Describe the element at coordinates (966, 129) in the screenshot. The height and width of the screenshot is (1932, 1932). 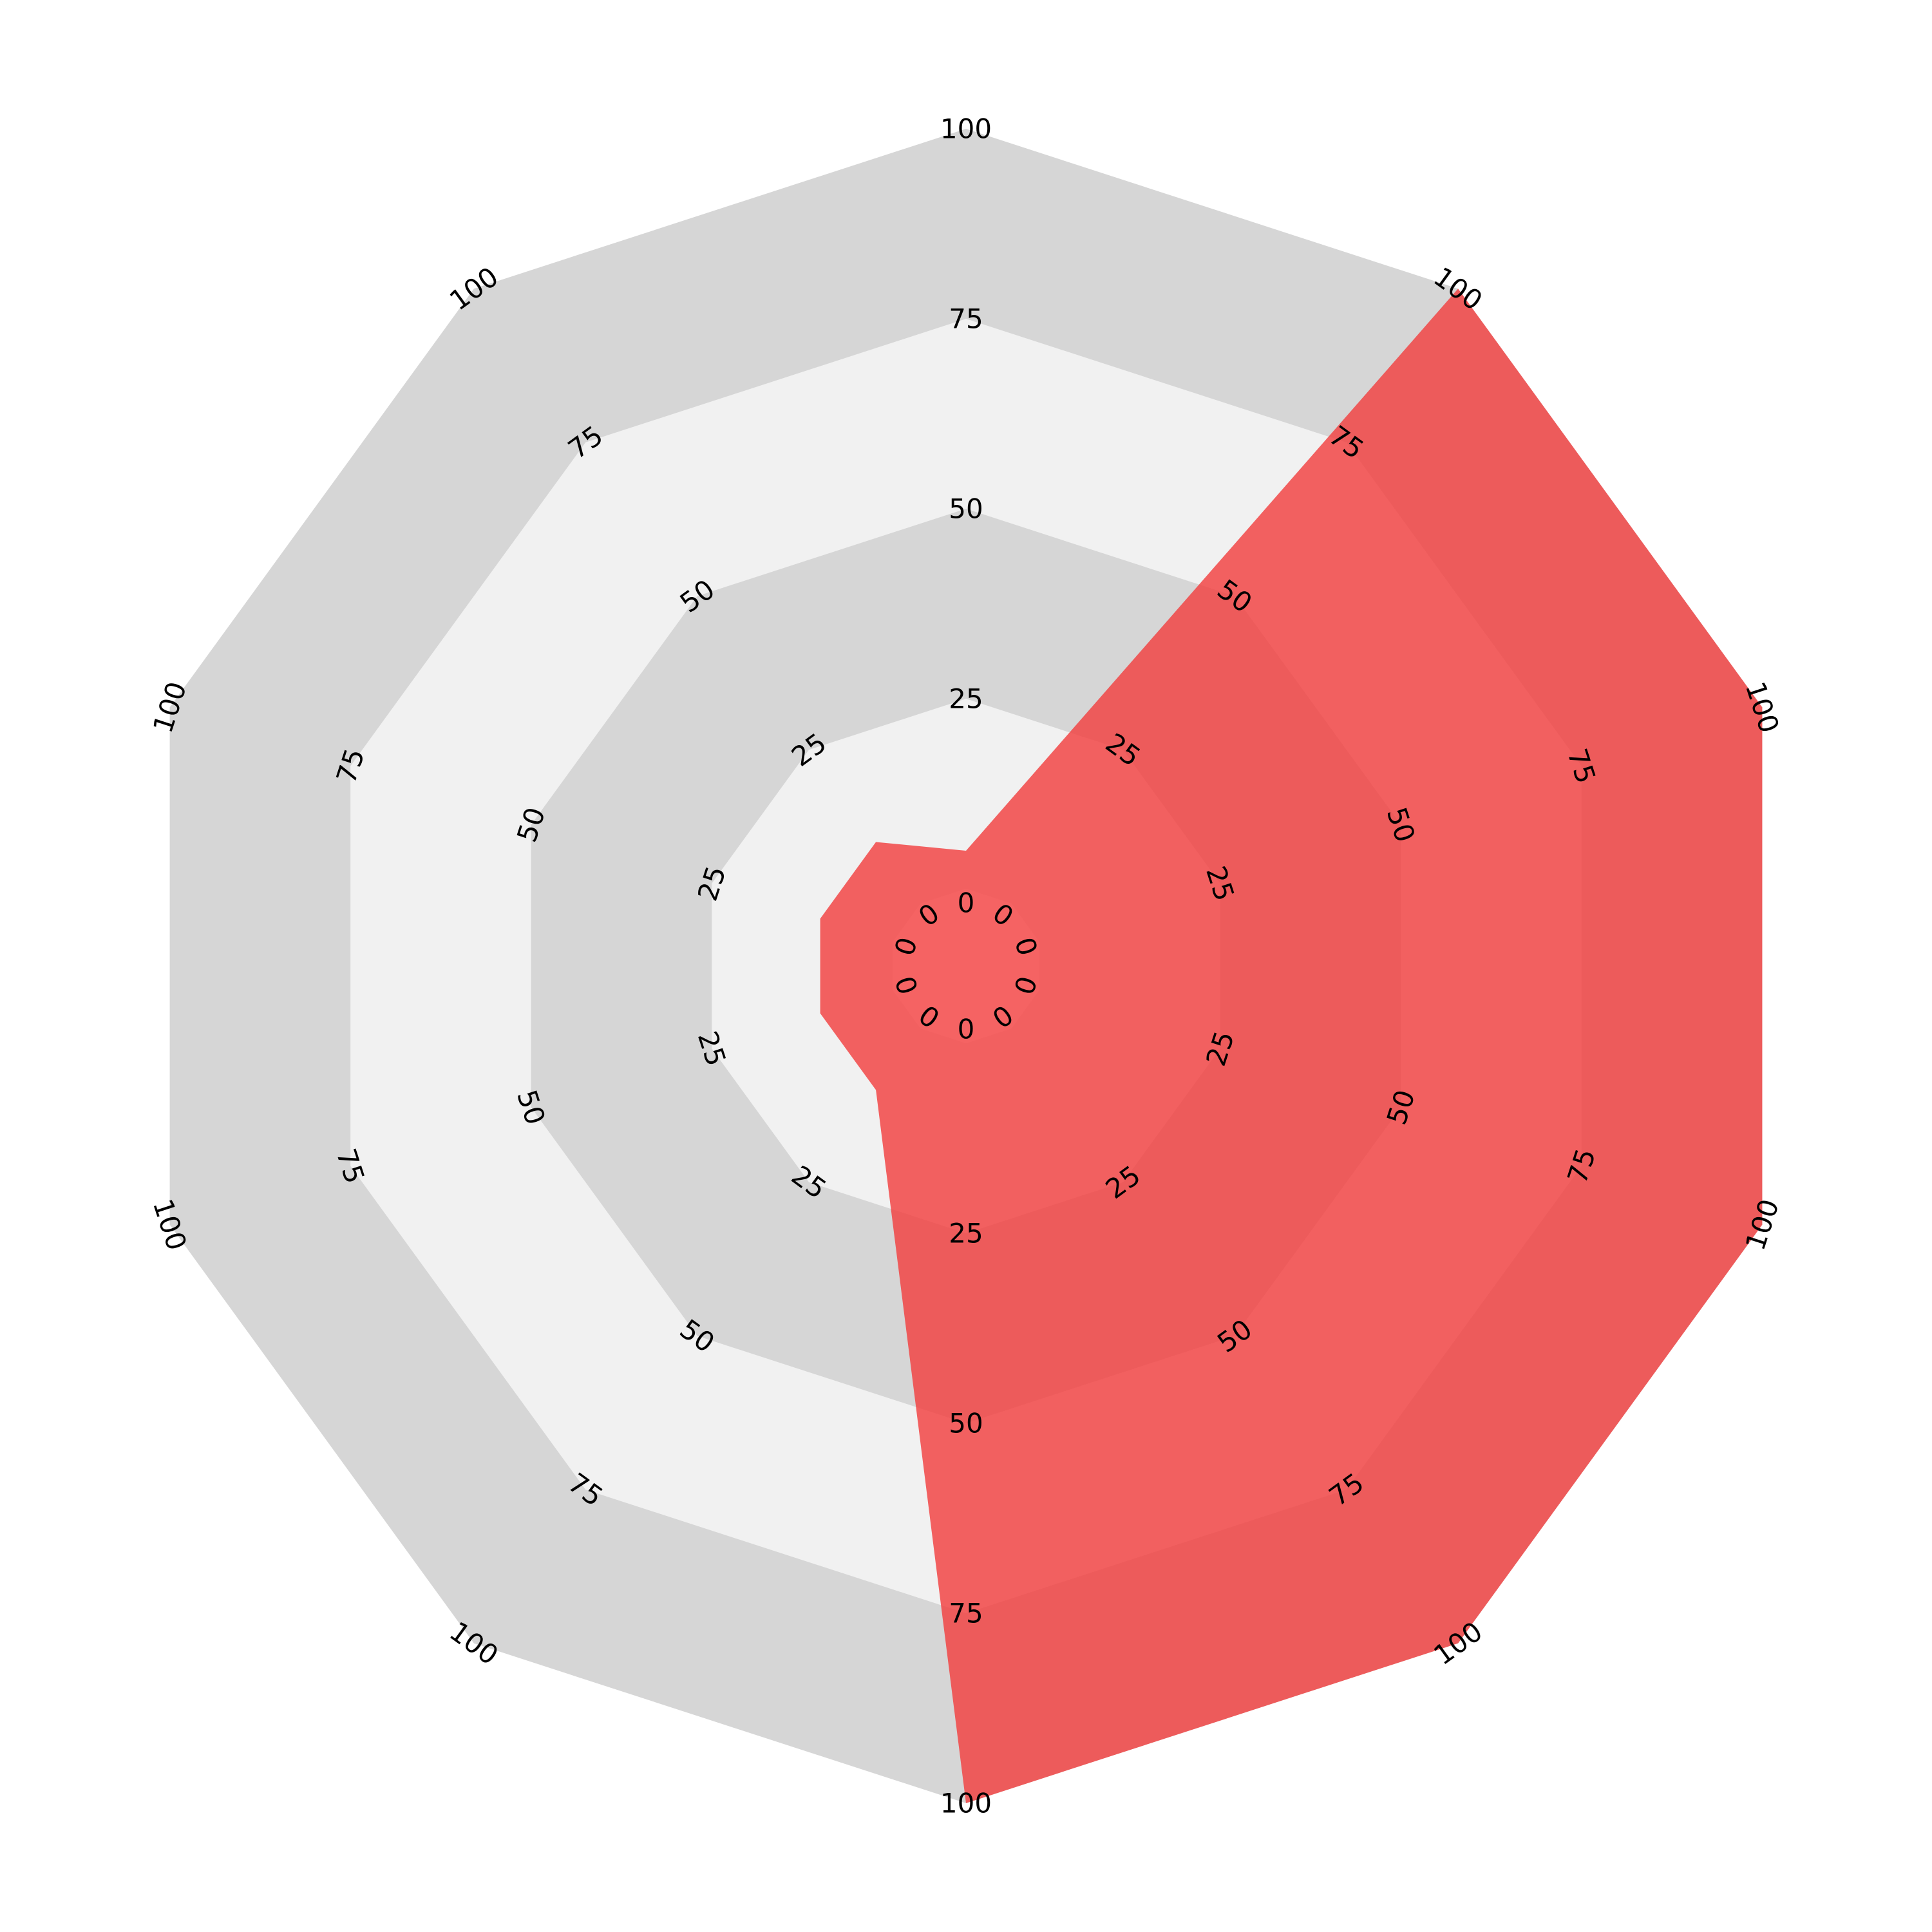
I see `tick-label-100-axis-0: 100` at that location.